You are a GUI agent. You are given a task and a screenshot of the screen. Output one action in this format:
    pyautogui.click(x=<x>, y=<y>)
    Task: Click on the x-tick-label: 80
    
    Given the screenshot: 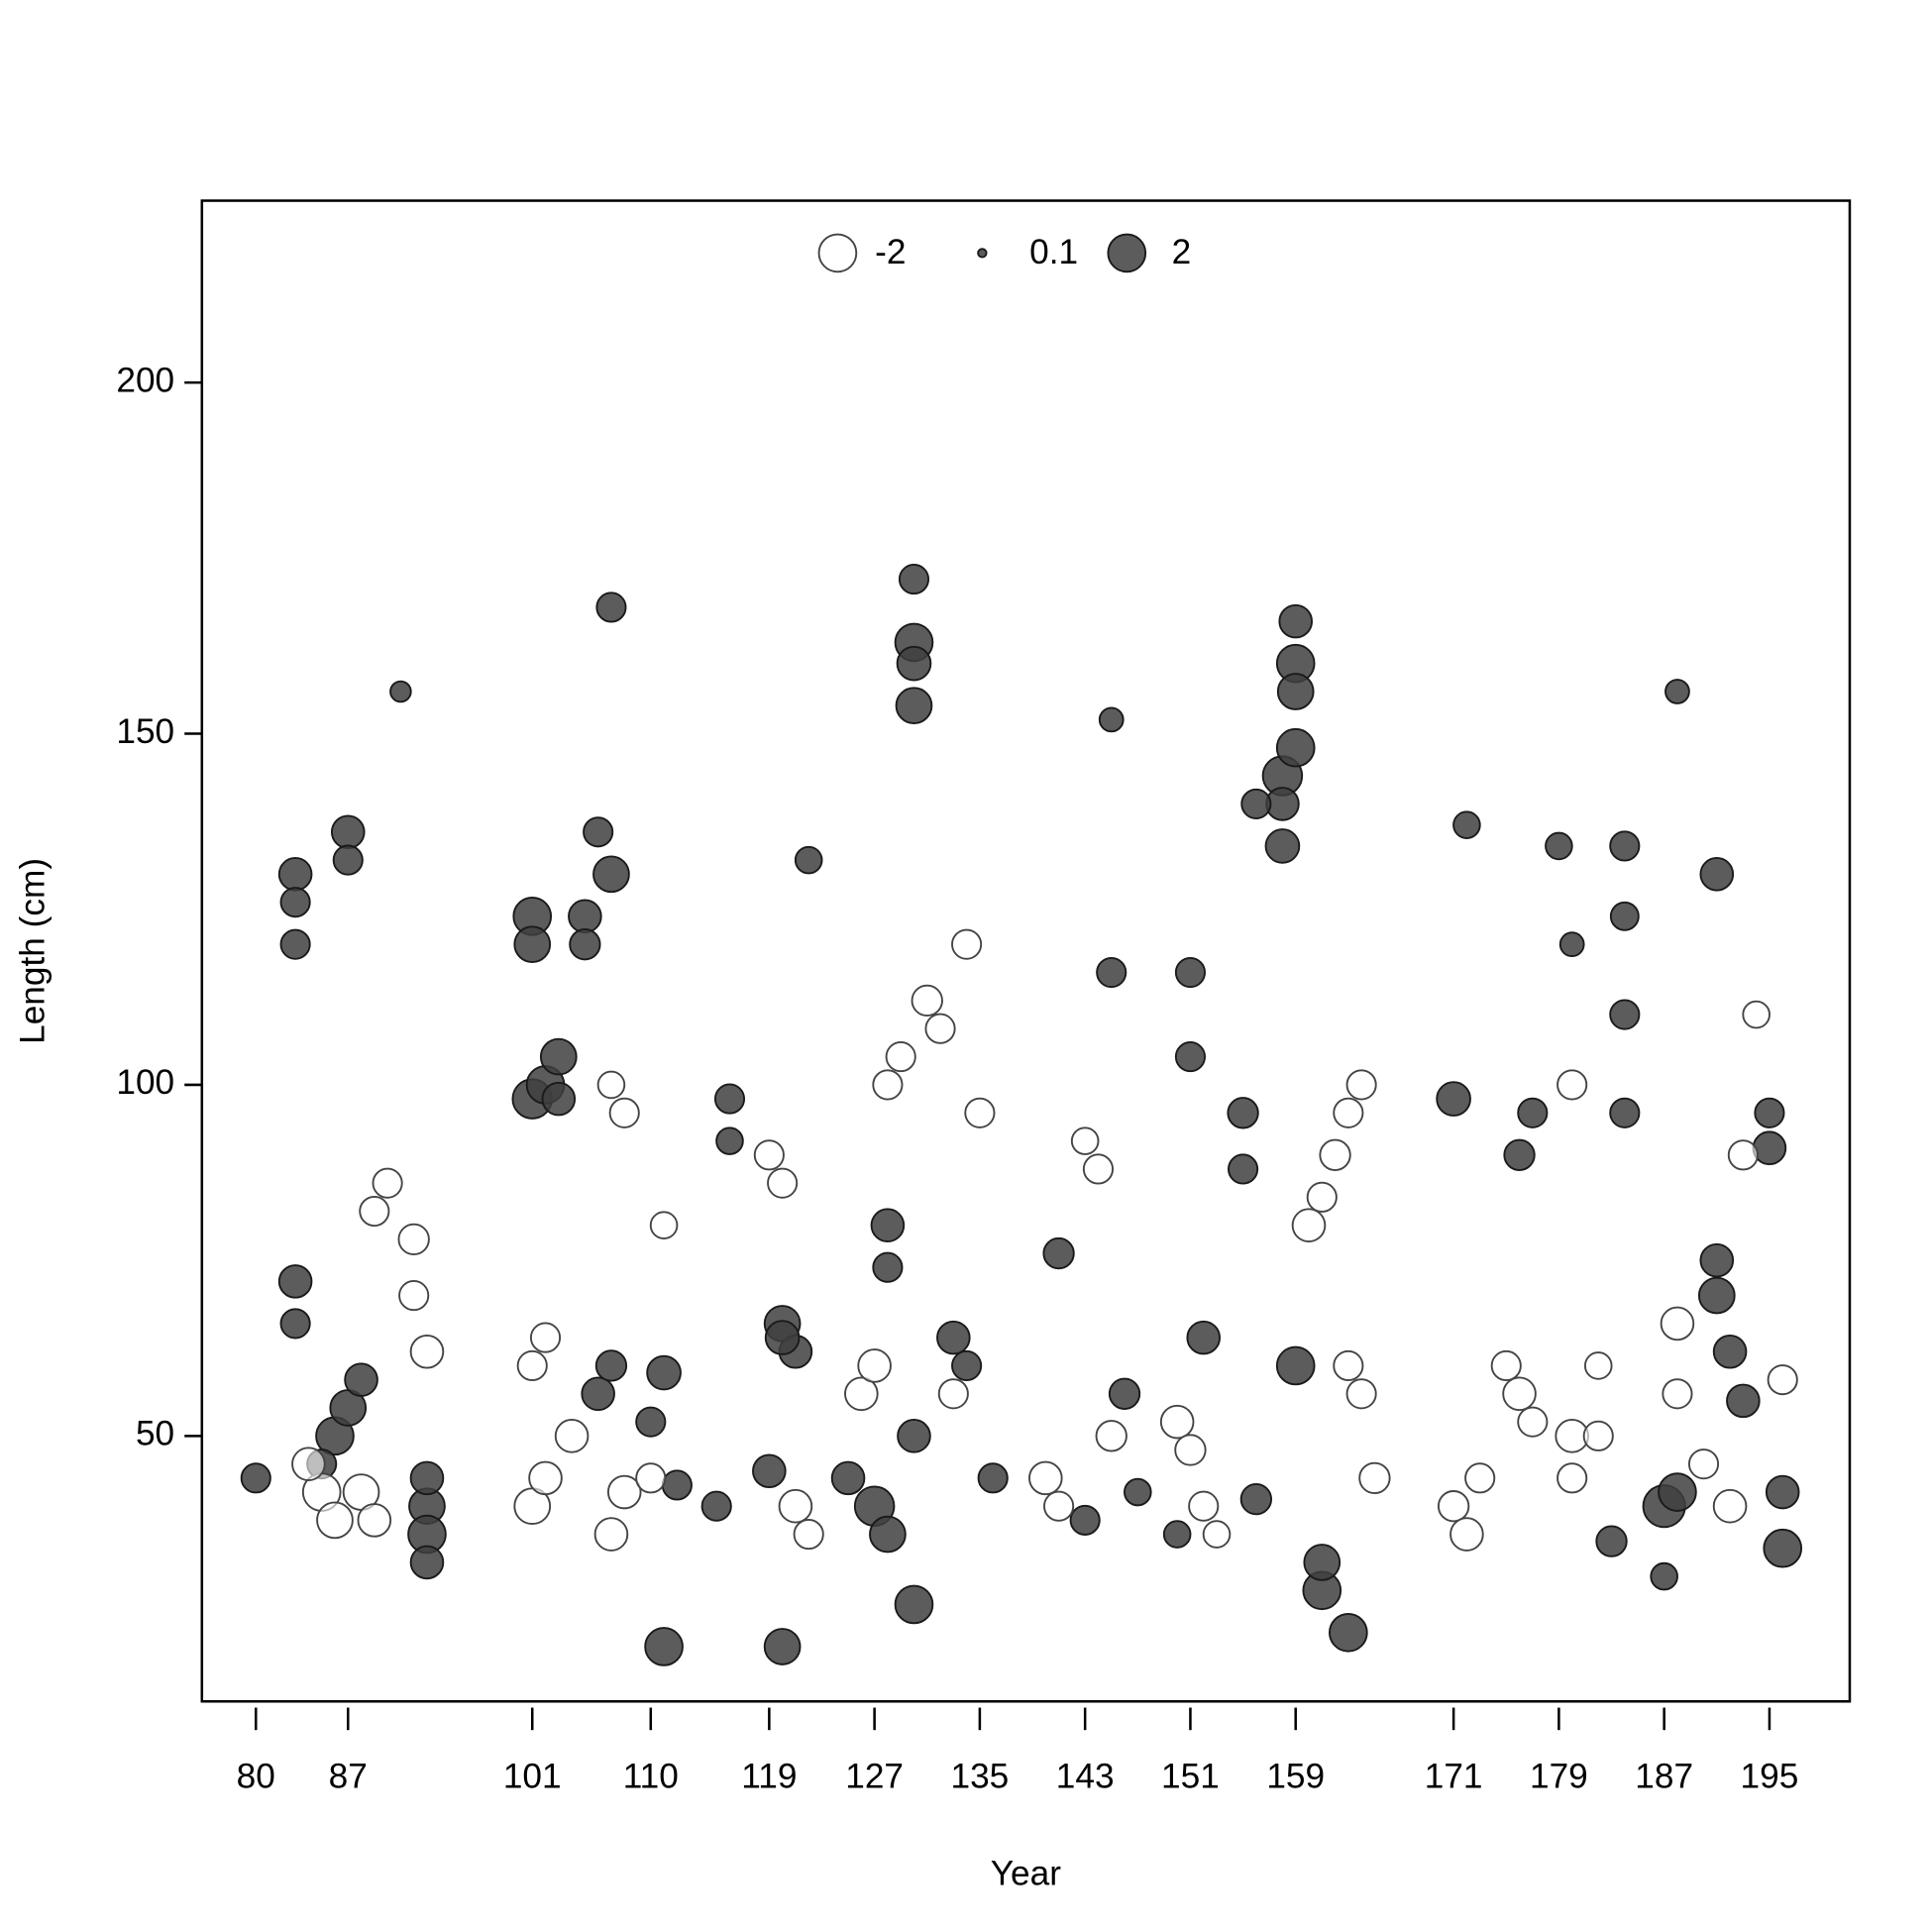 What is the action you would take?
    pyautogui.click(x=256, y=1777)
    